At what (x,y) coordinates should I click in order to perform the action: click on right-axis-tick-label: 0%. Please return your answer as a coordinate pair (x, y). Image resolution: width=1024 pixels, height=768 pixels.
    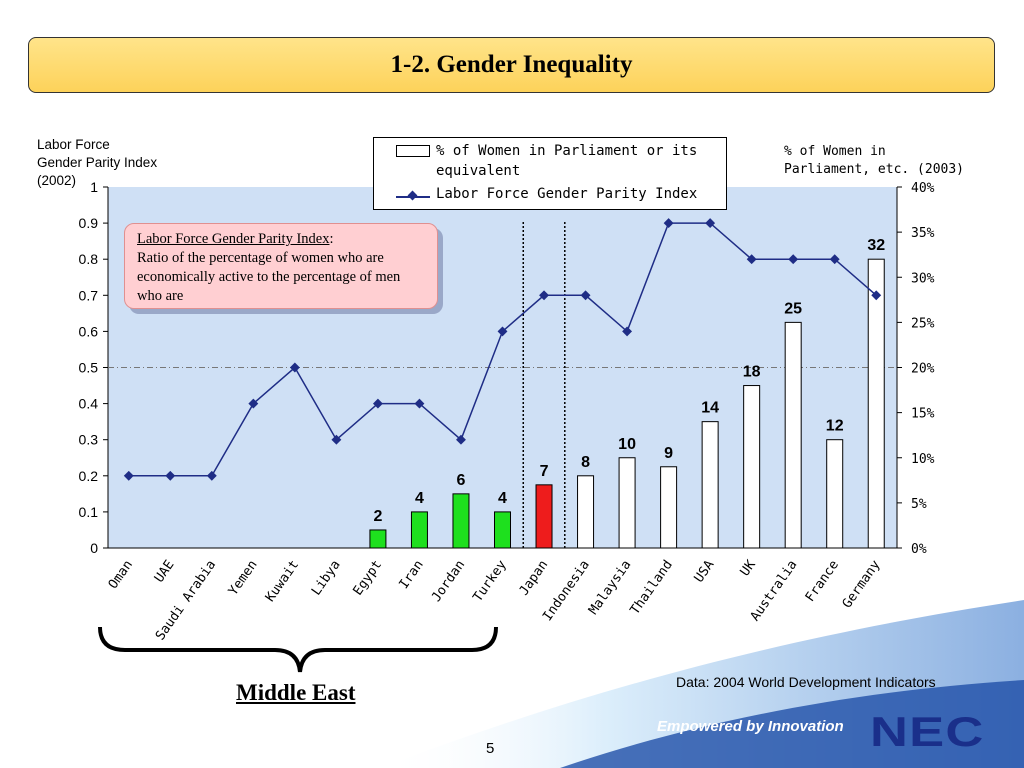
    Looking at the image, I should click on (919, 549).